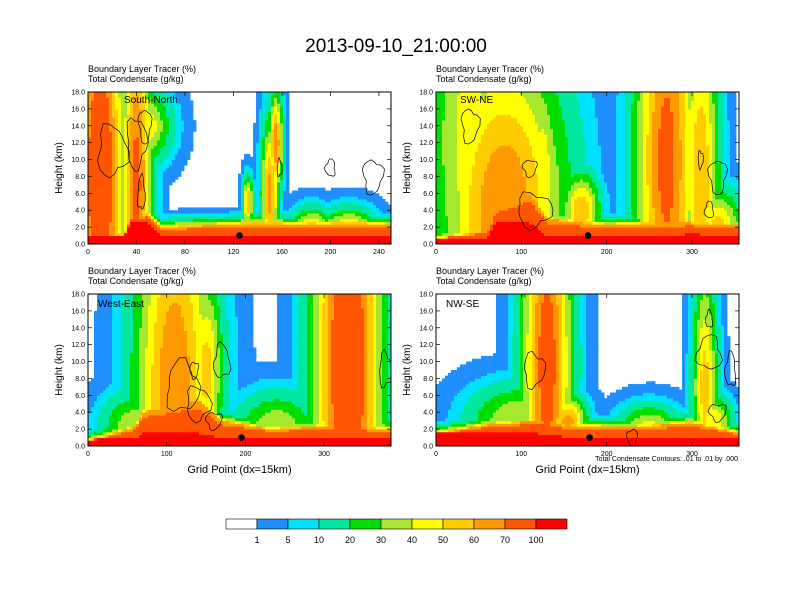 The width and height of the screenshot is (792, 612). What do you see at coordinates (80, 245) in the screenshot?
I see `y-tick-label: 0.0` at bounding box center [80, 245].